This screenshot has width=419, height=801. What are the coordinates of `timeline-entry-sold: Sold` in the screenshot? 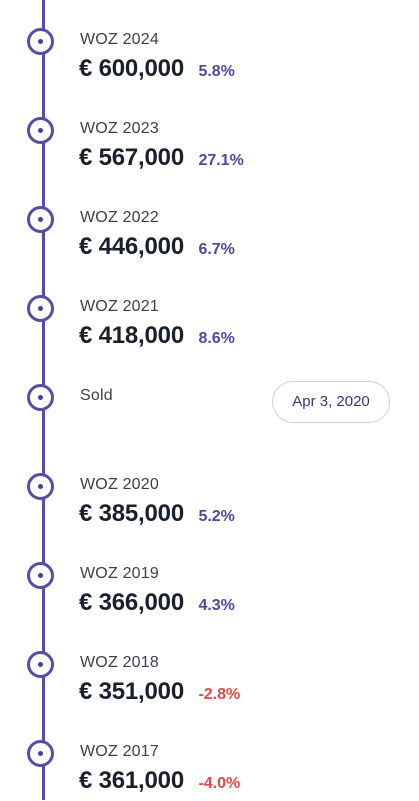 It's located at (209, 400).